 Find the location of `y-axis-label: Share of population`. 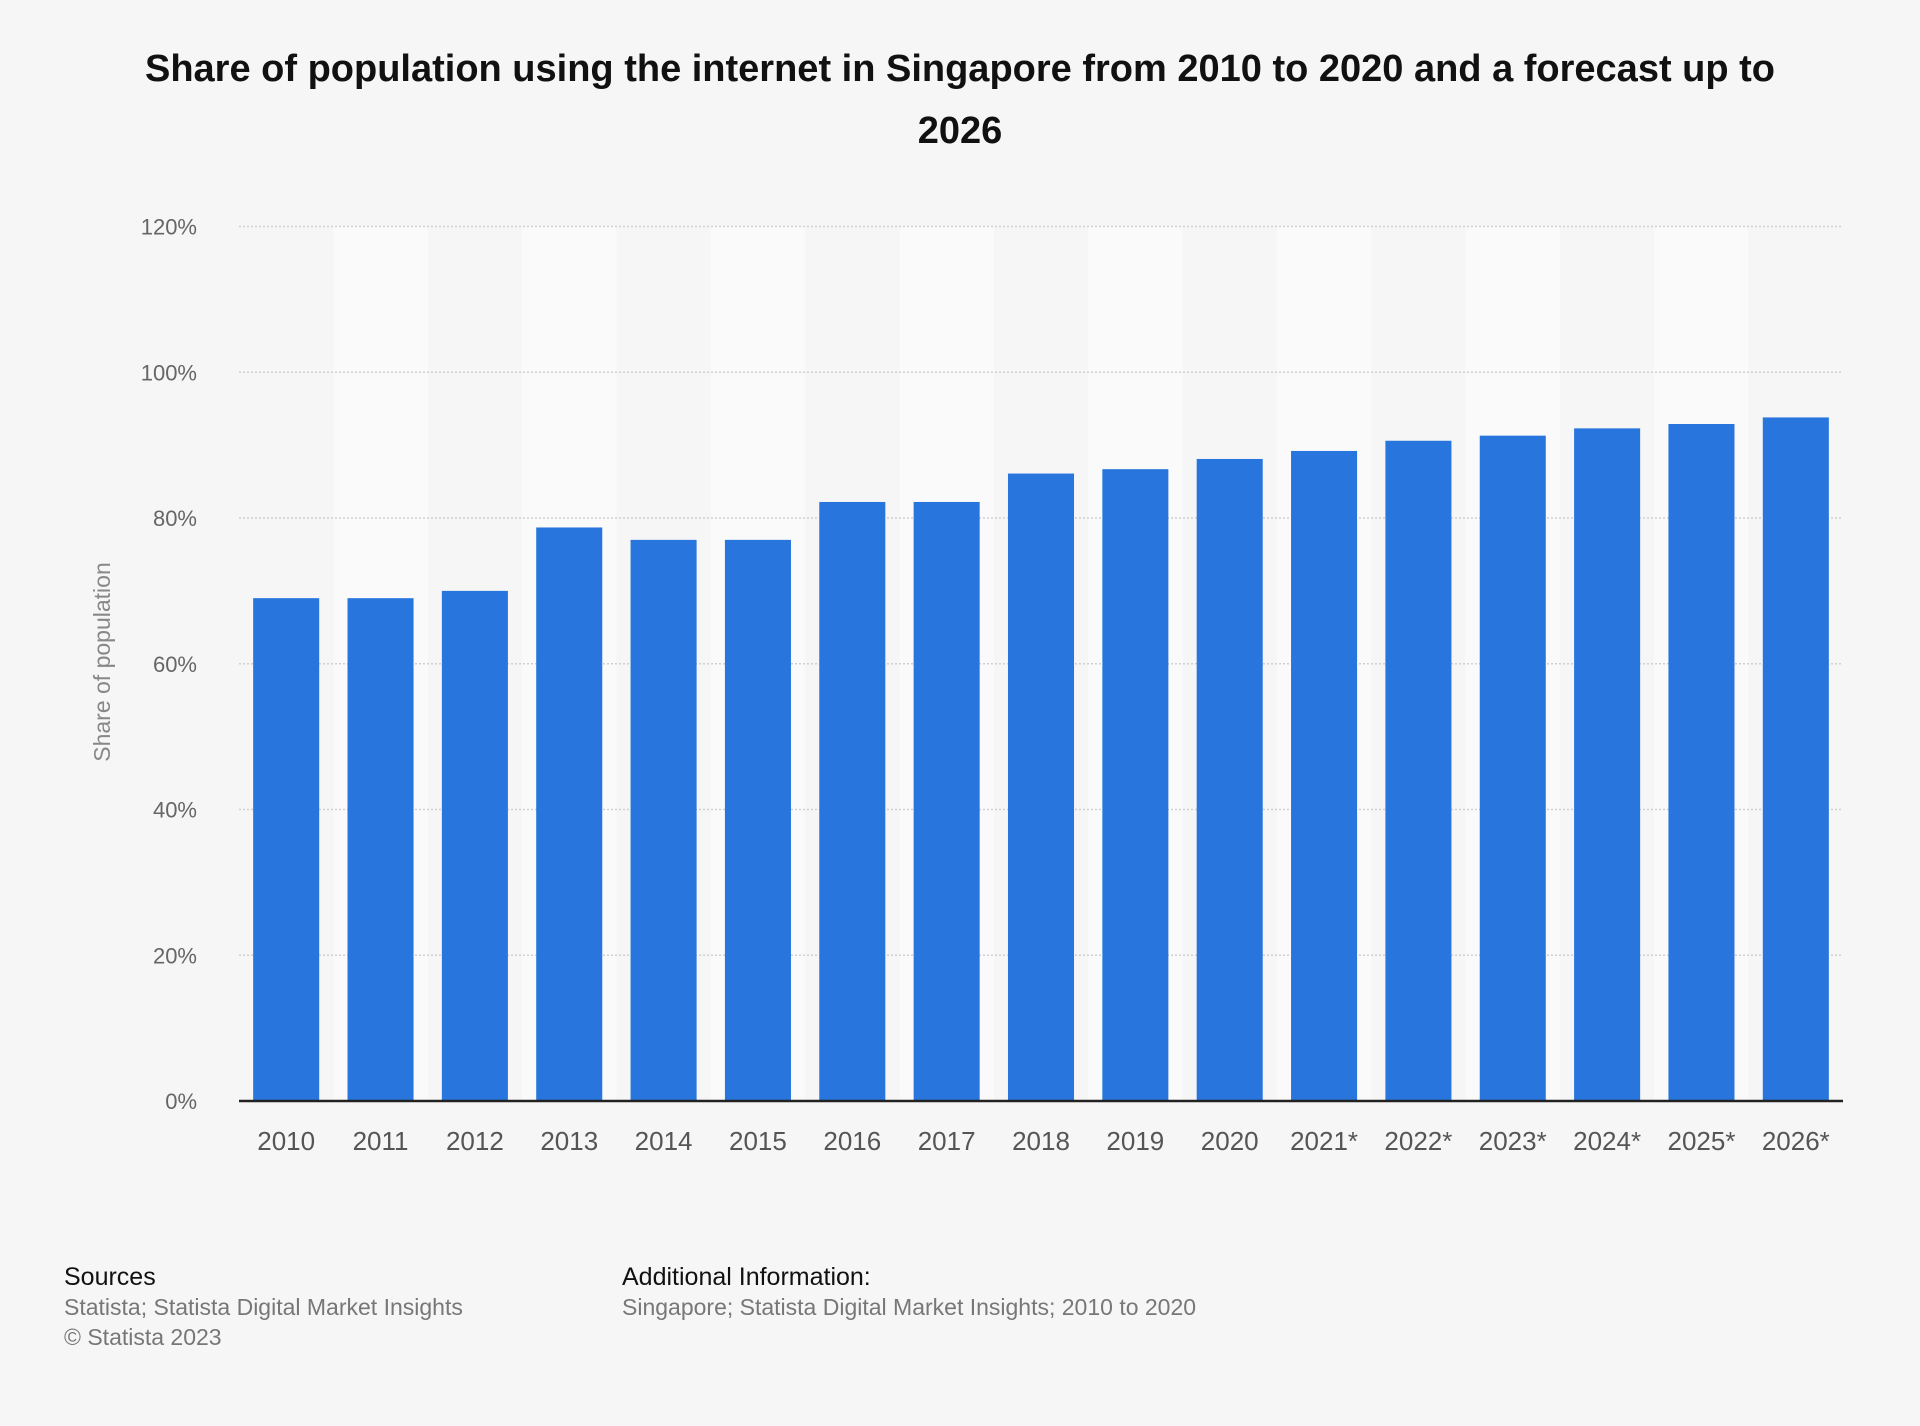

y-axis-label: Share of population is located at coordinates (102, 662).